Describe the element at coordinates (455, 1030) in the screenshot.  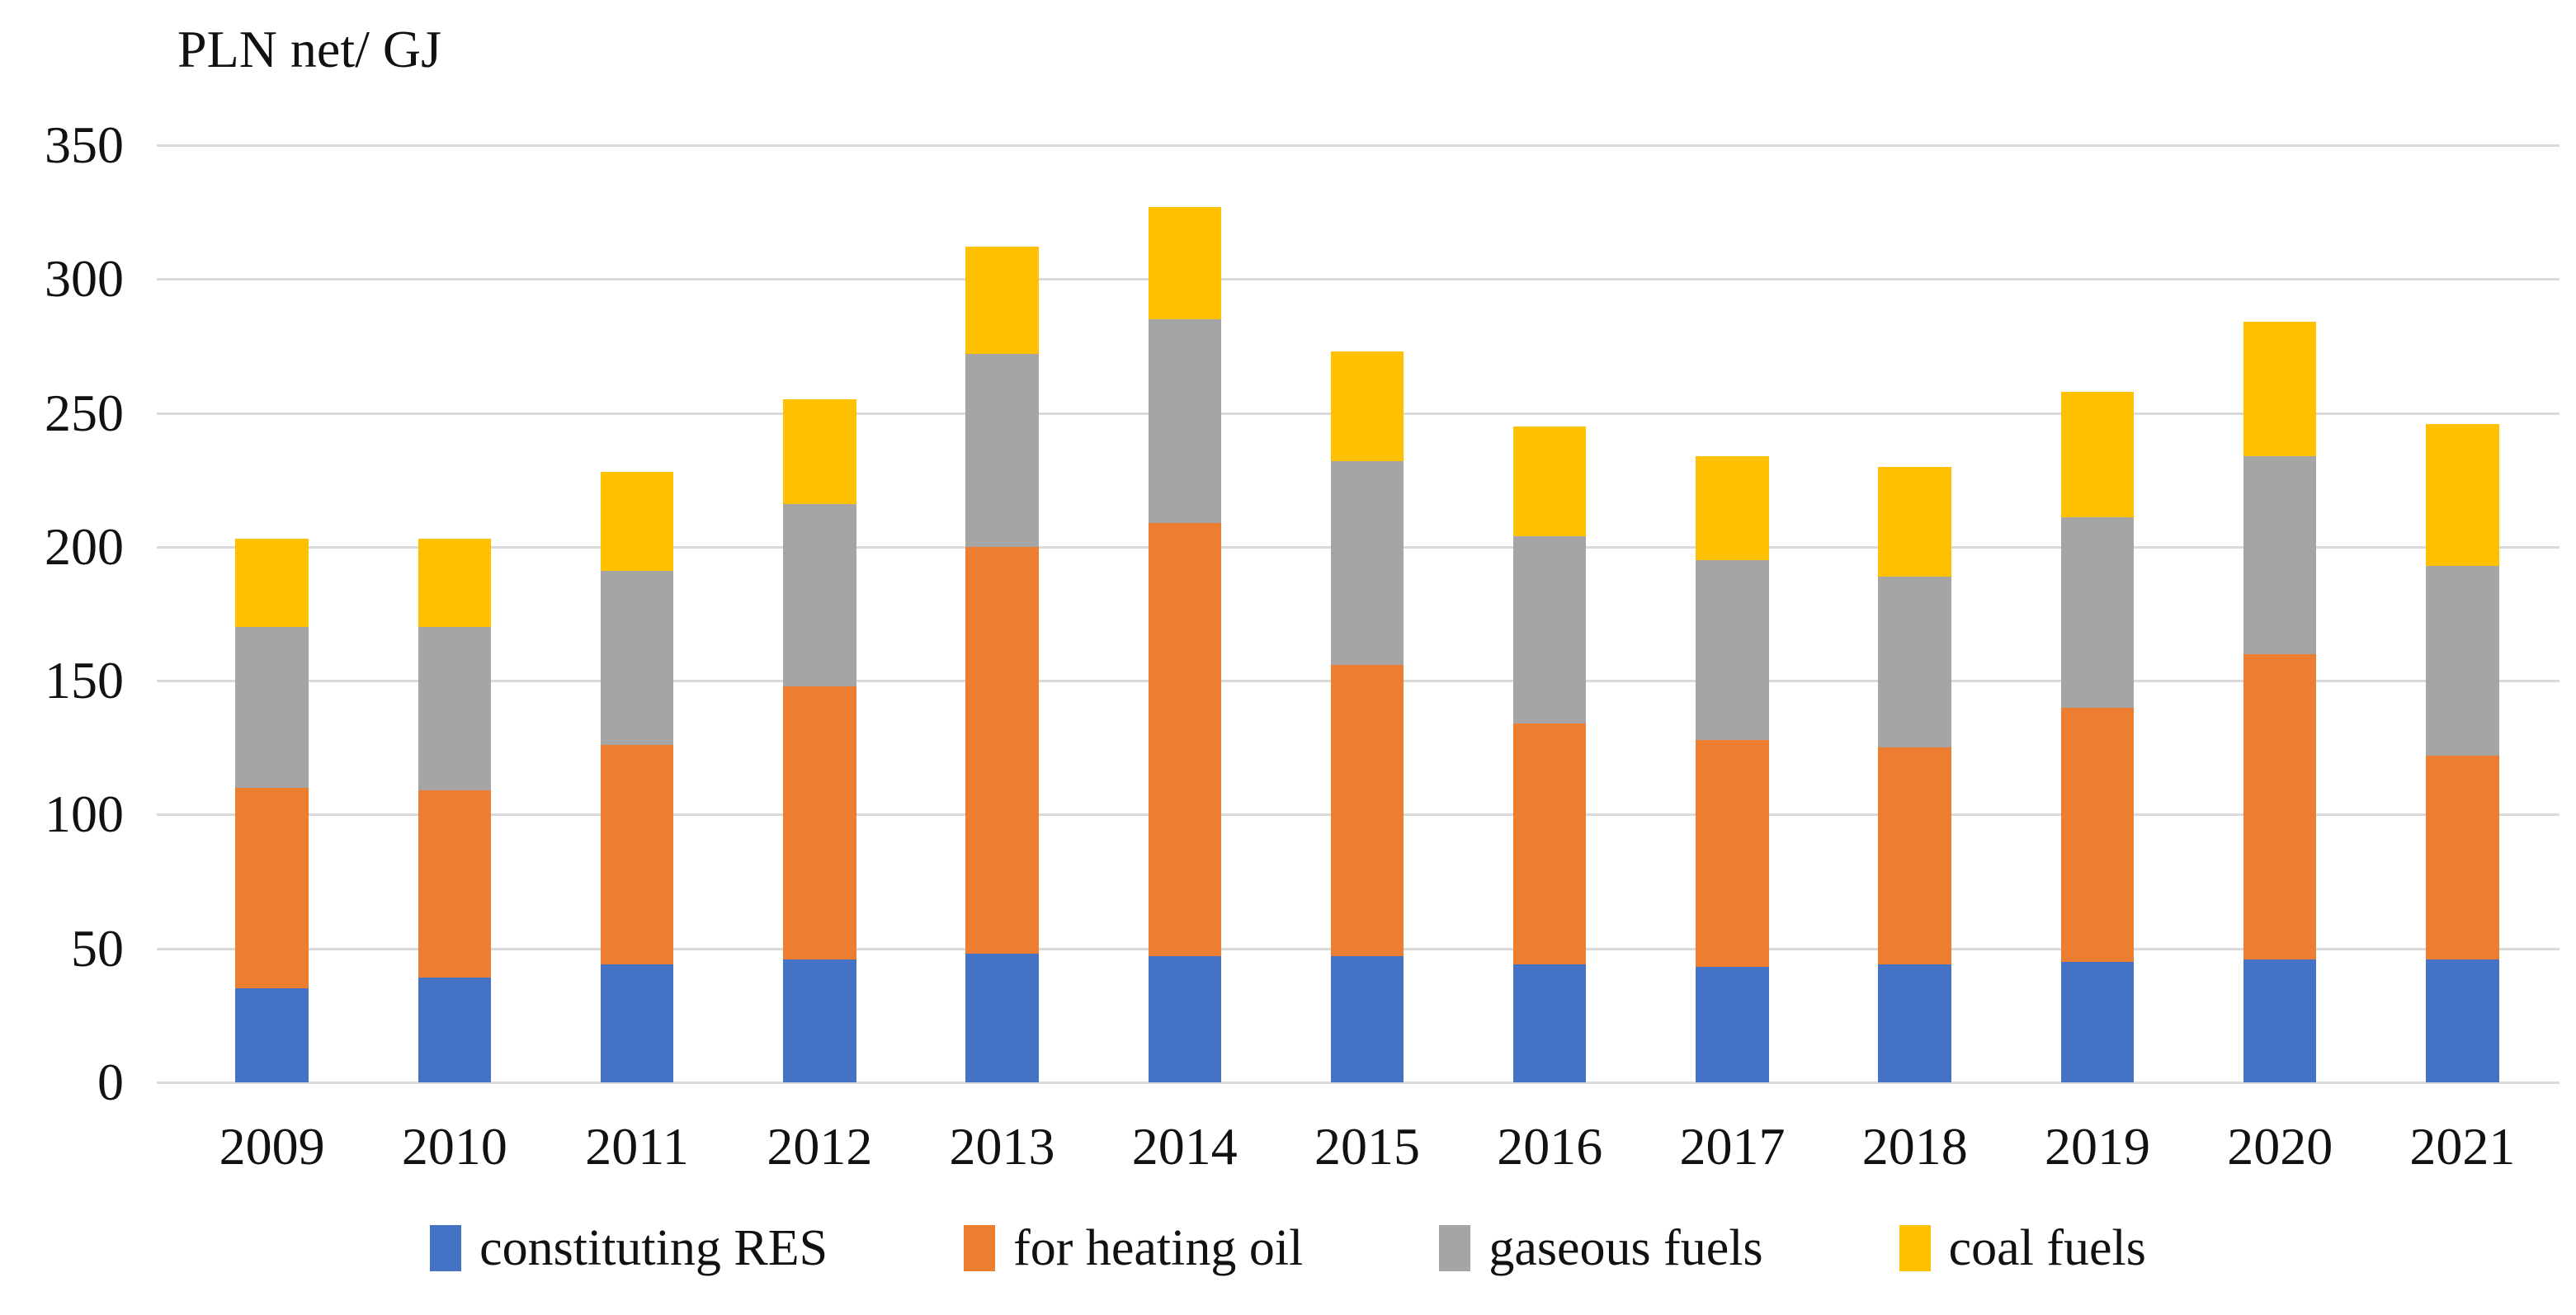
I see `bar-segment-constituting-res-2010` at that location.